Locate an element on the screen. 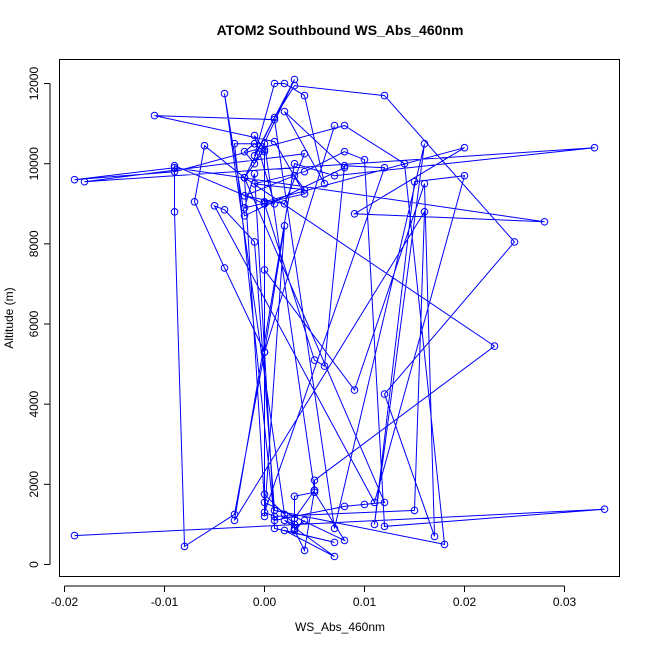 Image resolution: width=650 pixels, height=650 pixels. y-axis: 0 2000 4000 6000 8000 10000 12000 is located at coordinates (39, 317).